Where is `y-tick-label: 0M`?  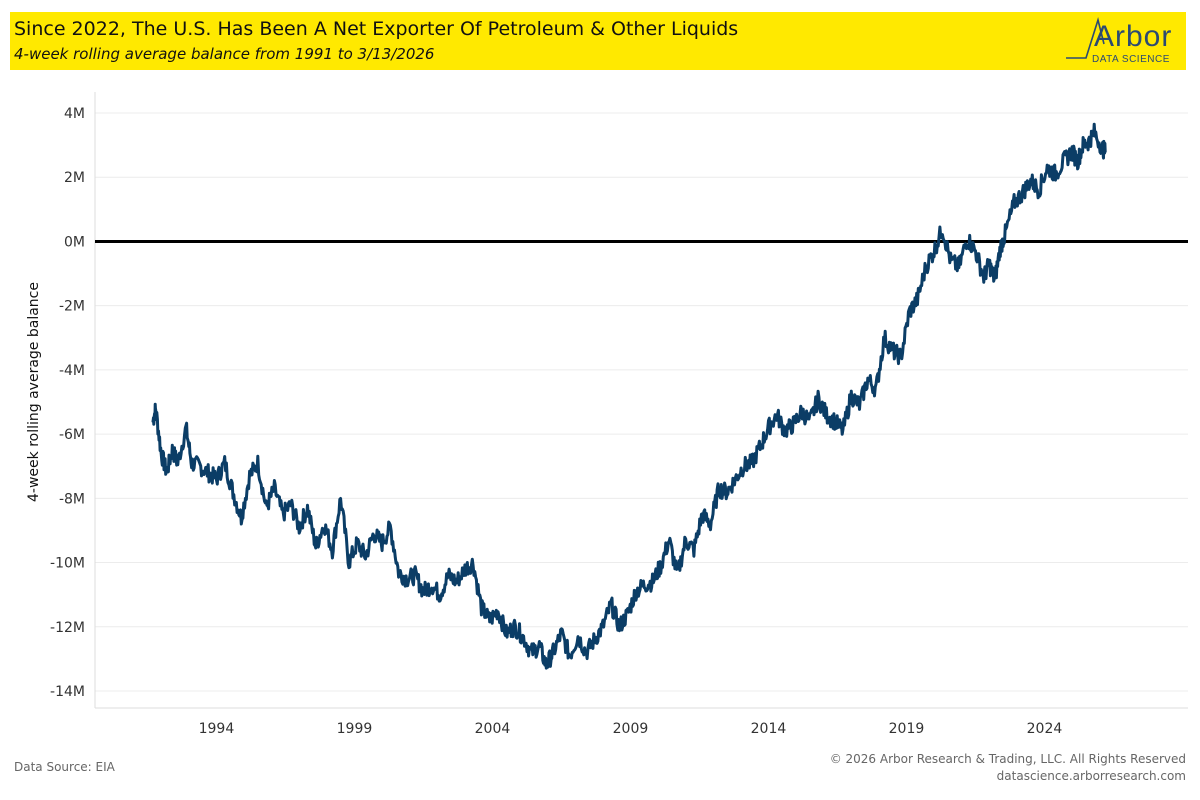
y-tick-label: 0M is located at coordinates (74, 242).